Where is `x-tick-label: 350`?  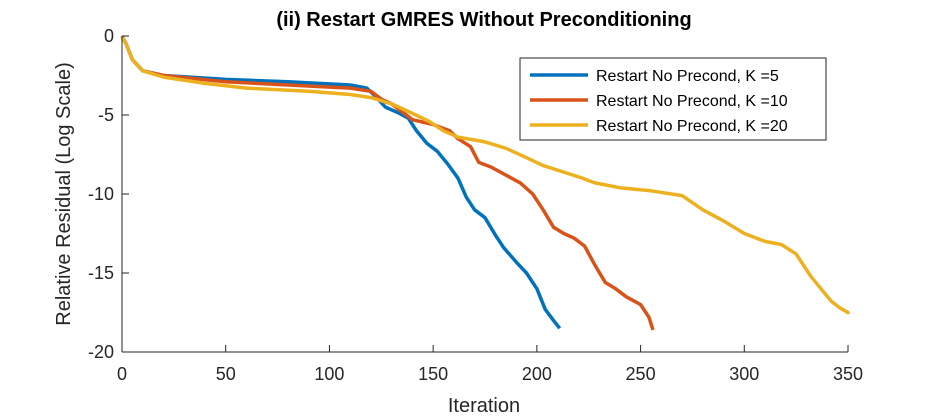
x-tick-label: 350 is located at coordinates (848, 374).